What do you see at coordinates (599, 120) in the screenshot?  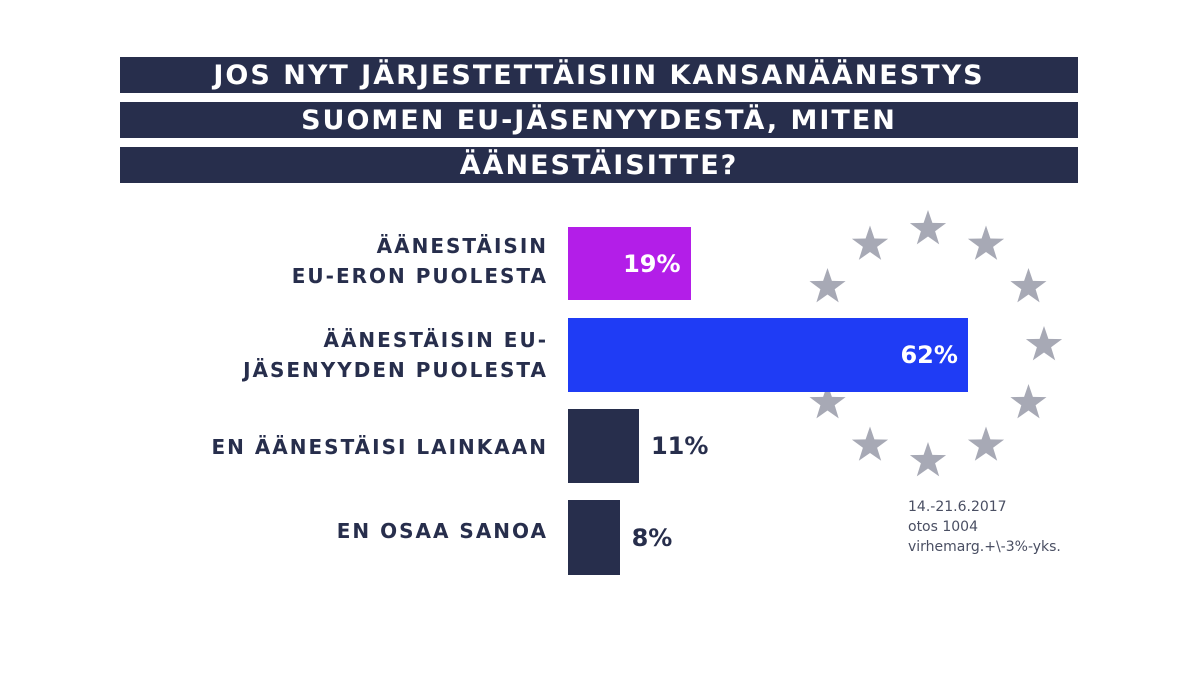 I see `title-line-2: SUOMEN EU-JÄSENYYDESTÄ, MITEN` at bounding box center [599, 120].